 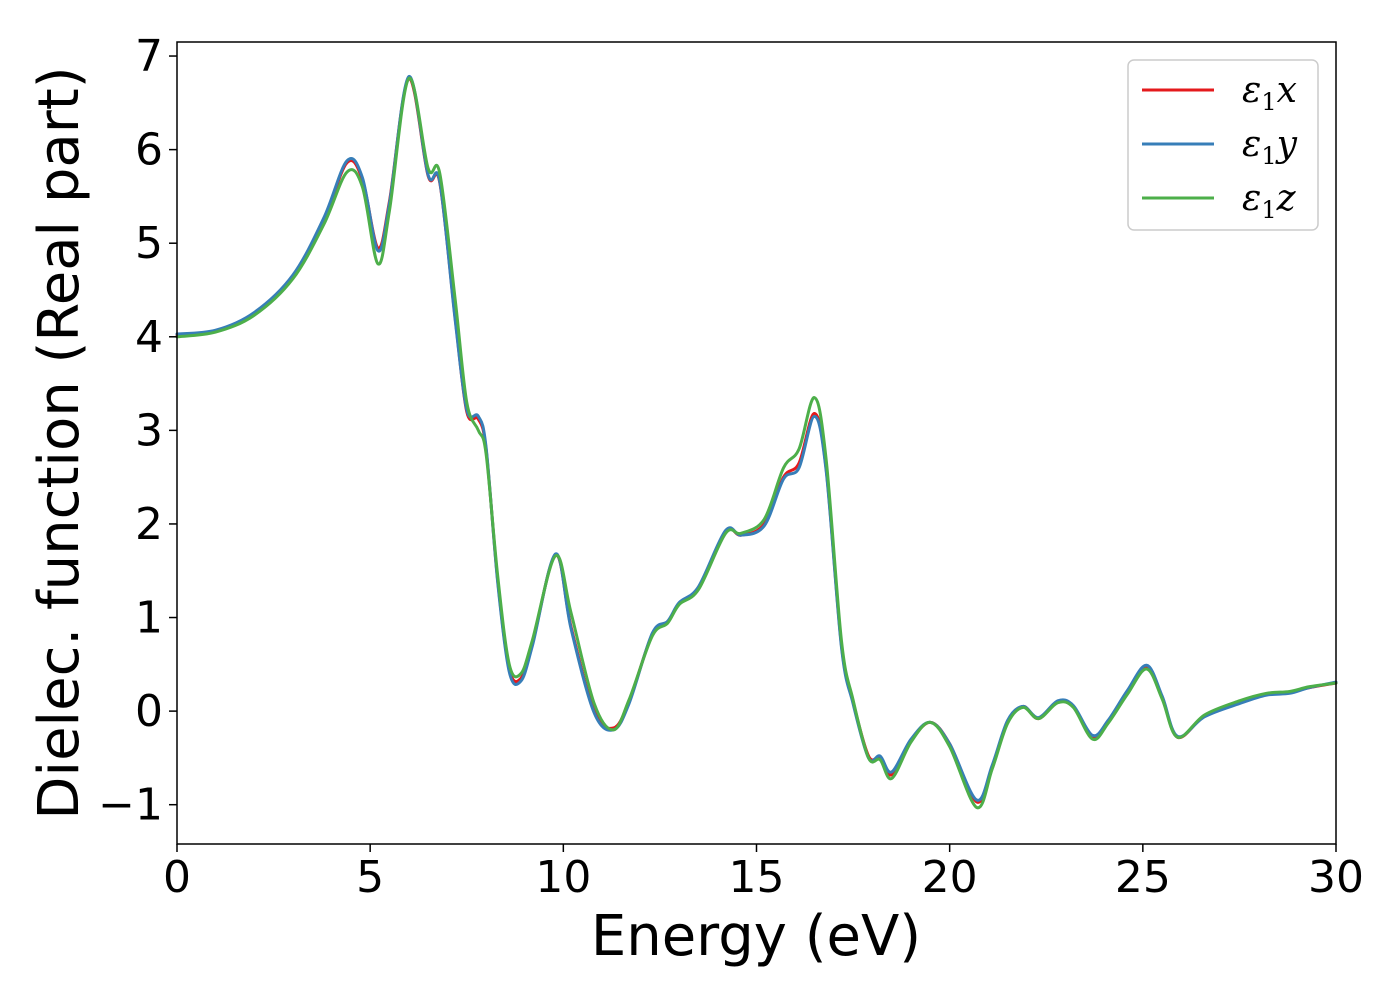 I want to click on y-tick-label: 1, so click(x=149, y=618).